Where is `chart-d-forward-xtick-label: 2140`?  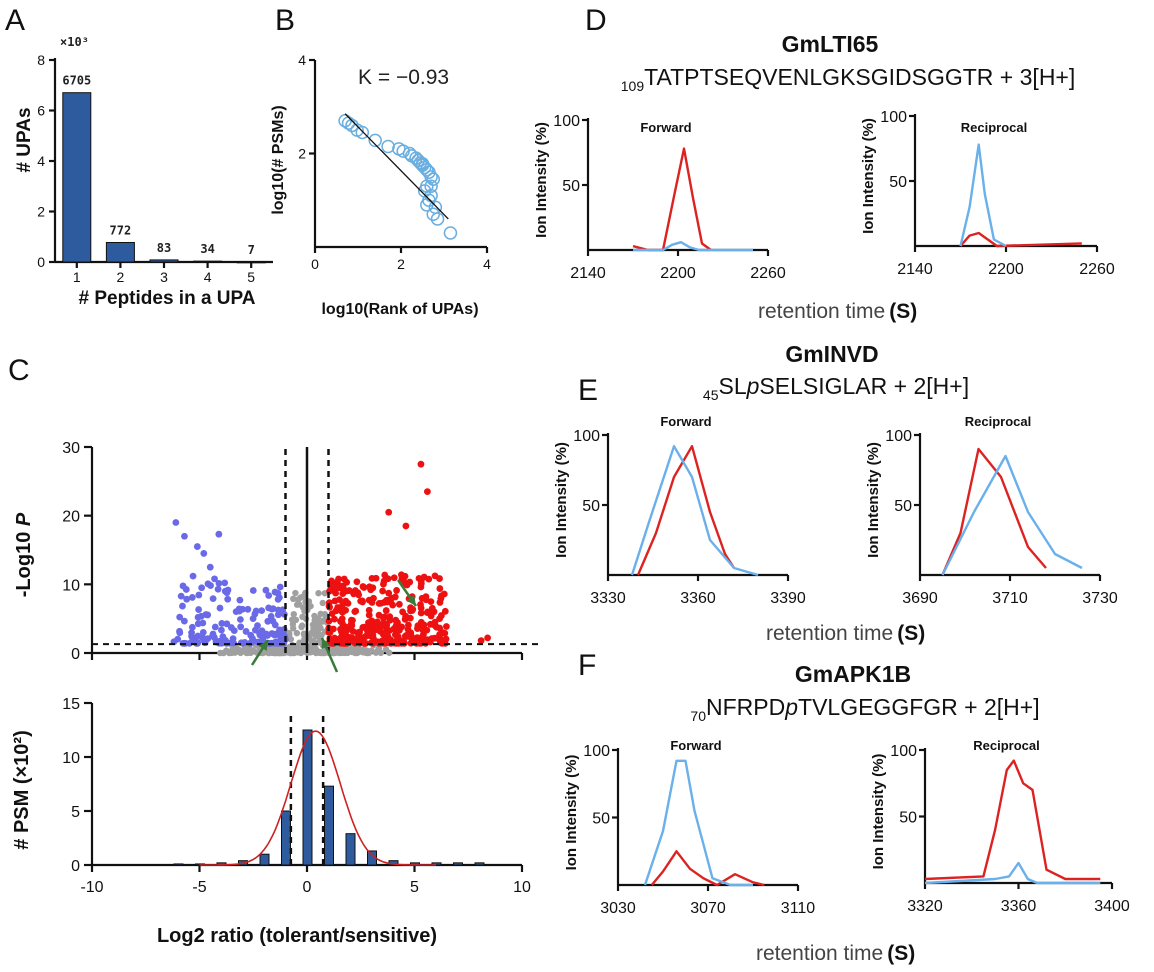
chart-d-forward-xtick-label: 2140 is located at coordinates (588, 273).